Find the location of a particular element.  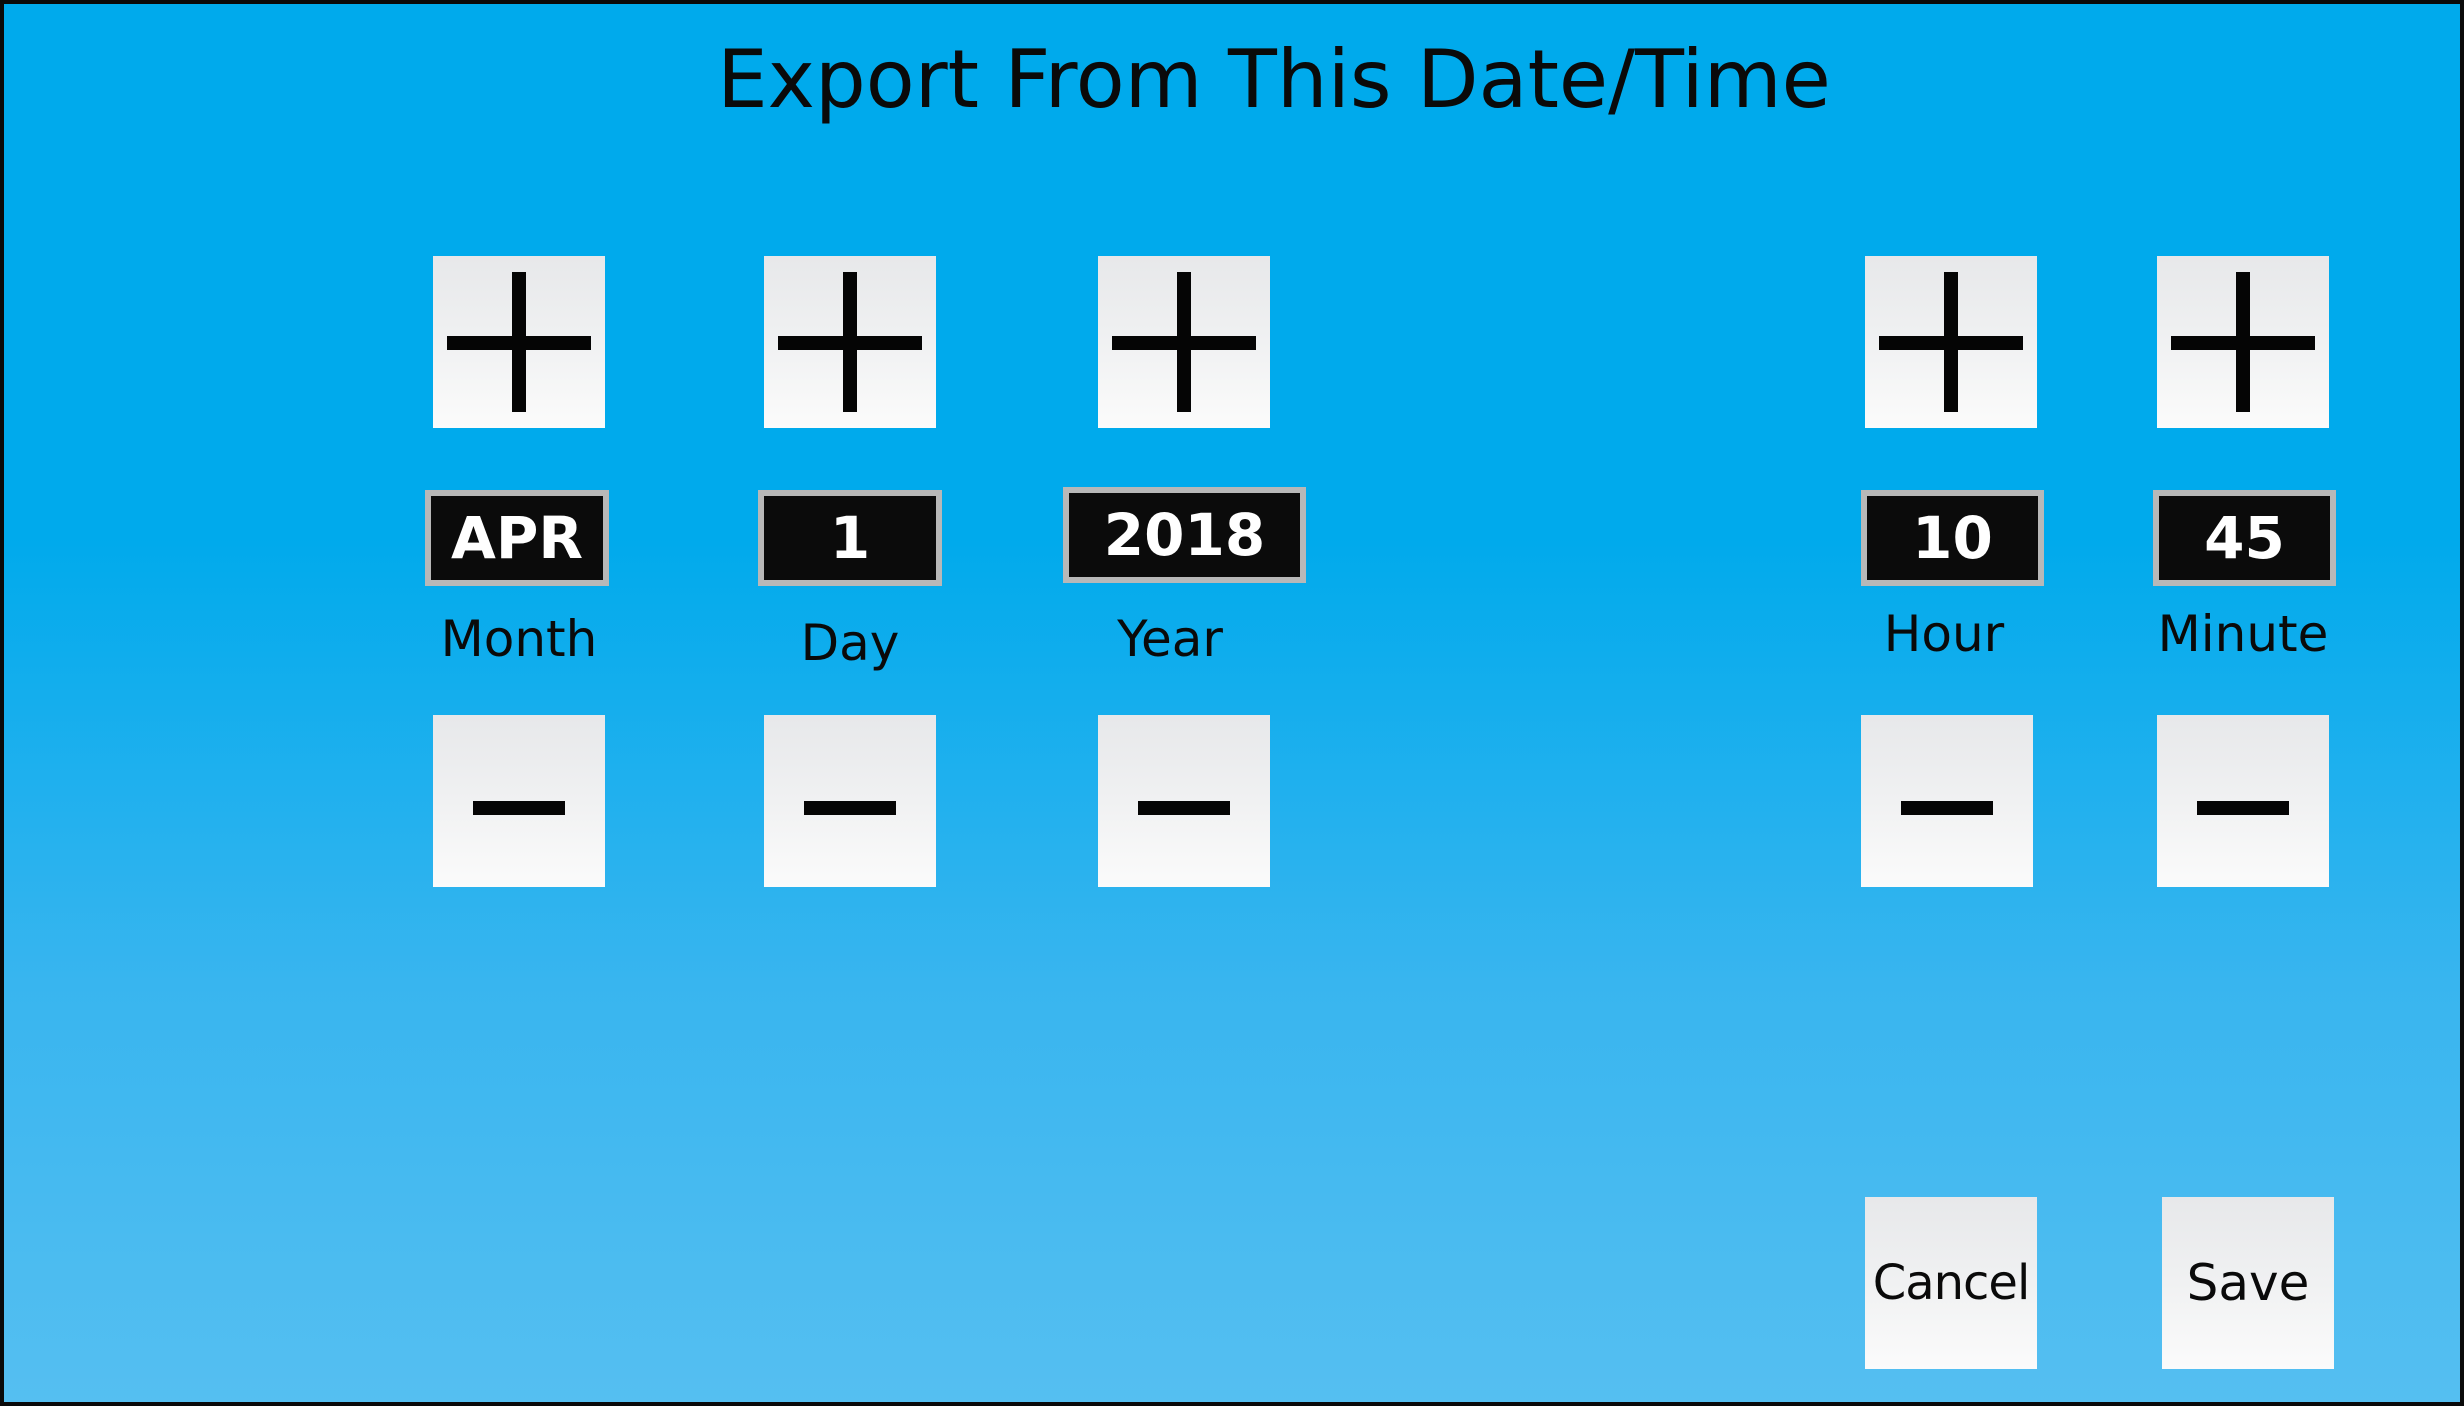

hour-decrement-button is located at coordinates (1947, 801).